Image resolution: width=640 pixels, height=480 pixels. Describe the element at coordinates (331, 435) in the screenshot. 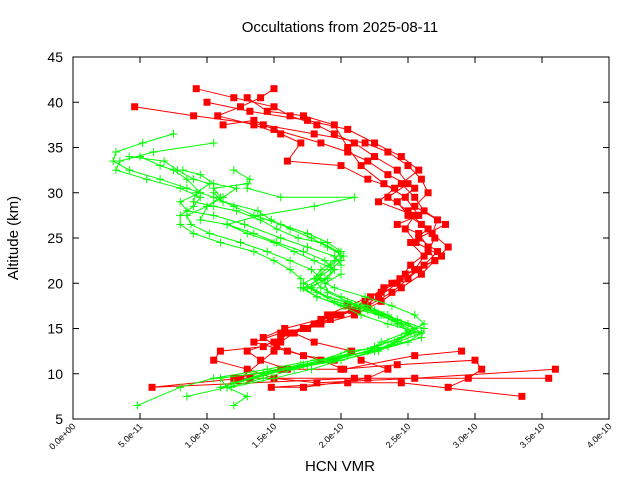

I see `x-tick-label: 2.0e-10` at that location.